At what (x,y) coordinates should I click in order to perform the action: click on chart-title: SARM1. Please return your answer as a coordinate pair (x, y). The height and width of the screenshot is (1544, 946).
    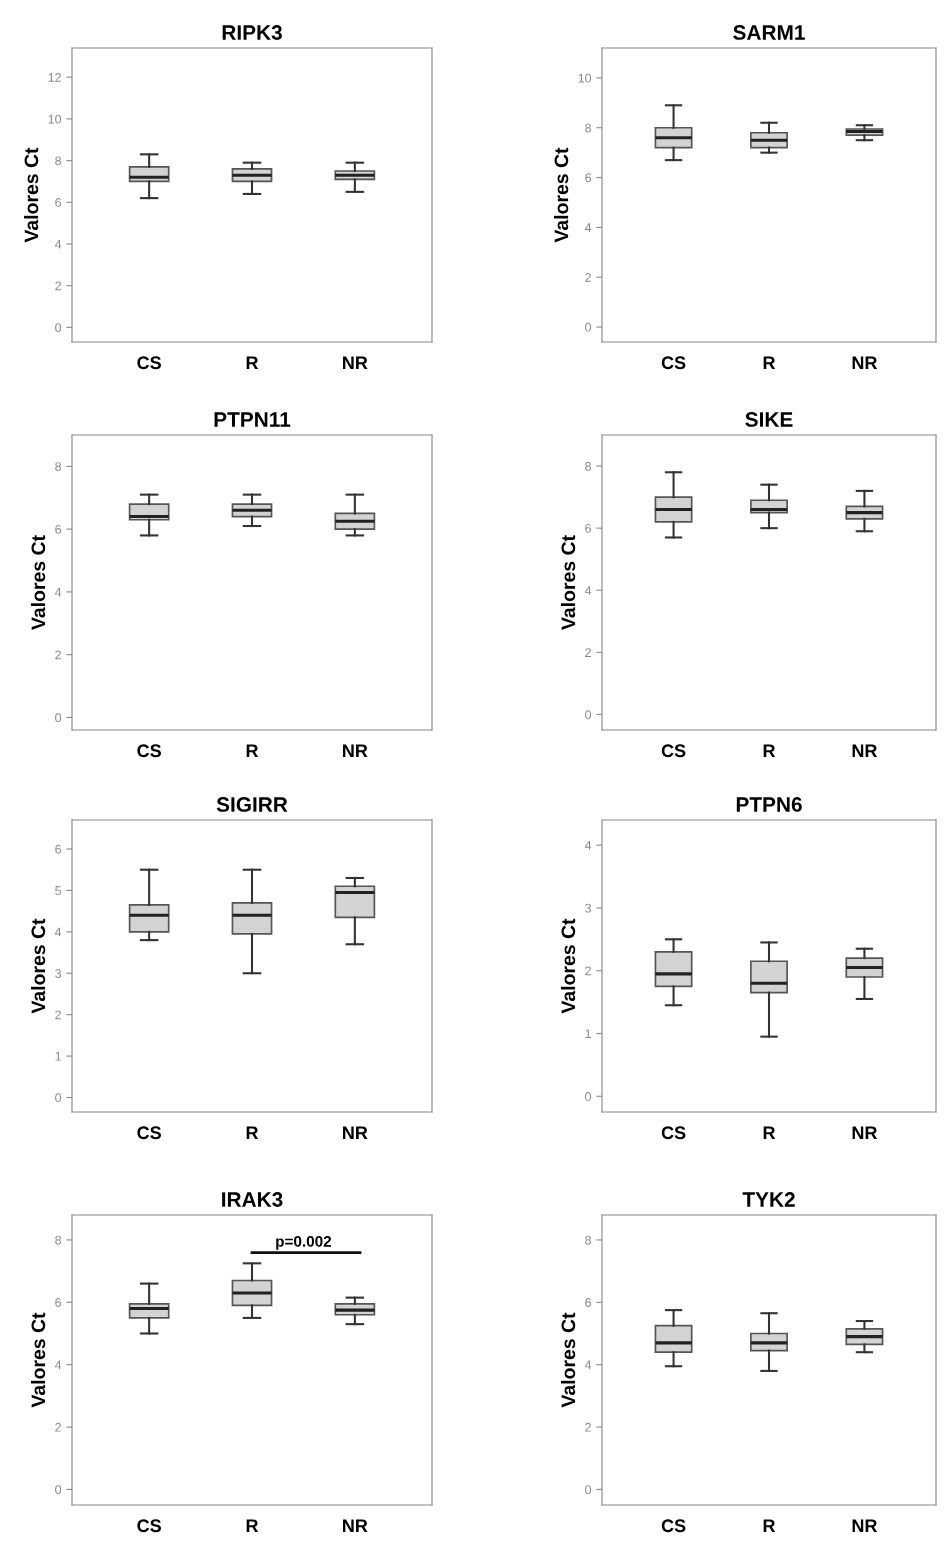
    Looking at the image, I should click on (769, 32).